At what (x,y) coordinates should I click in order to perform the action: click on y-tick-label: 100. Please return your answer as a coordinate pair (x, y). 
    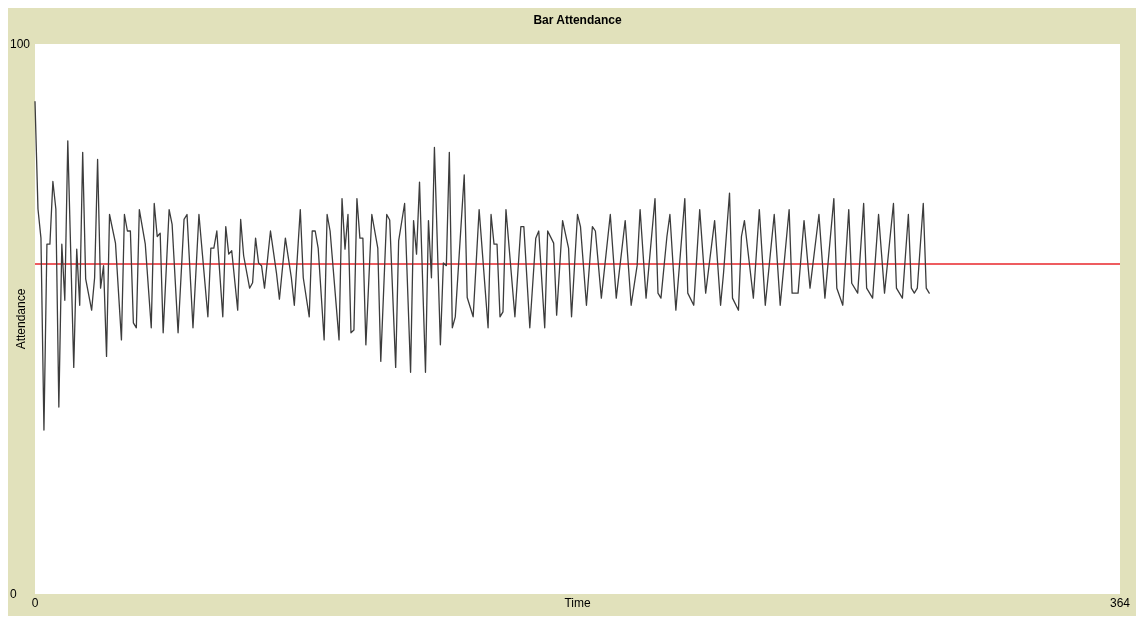
    Looking at the image, I should click on (20, 44).